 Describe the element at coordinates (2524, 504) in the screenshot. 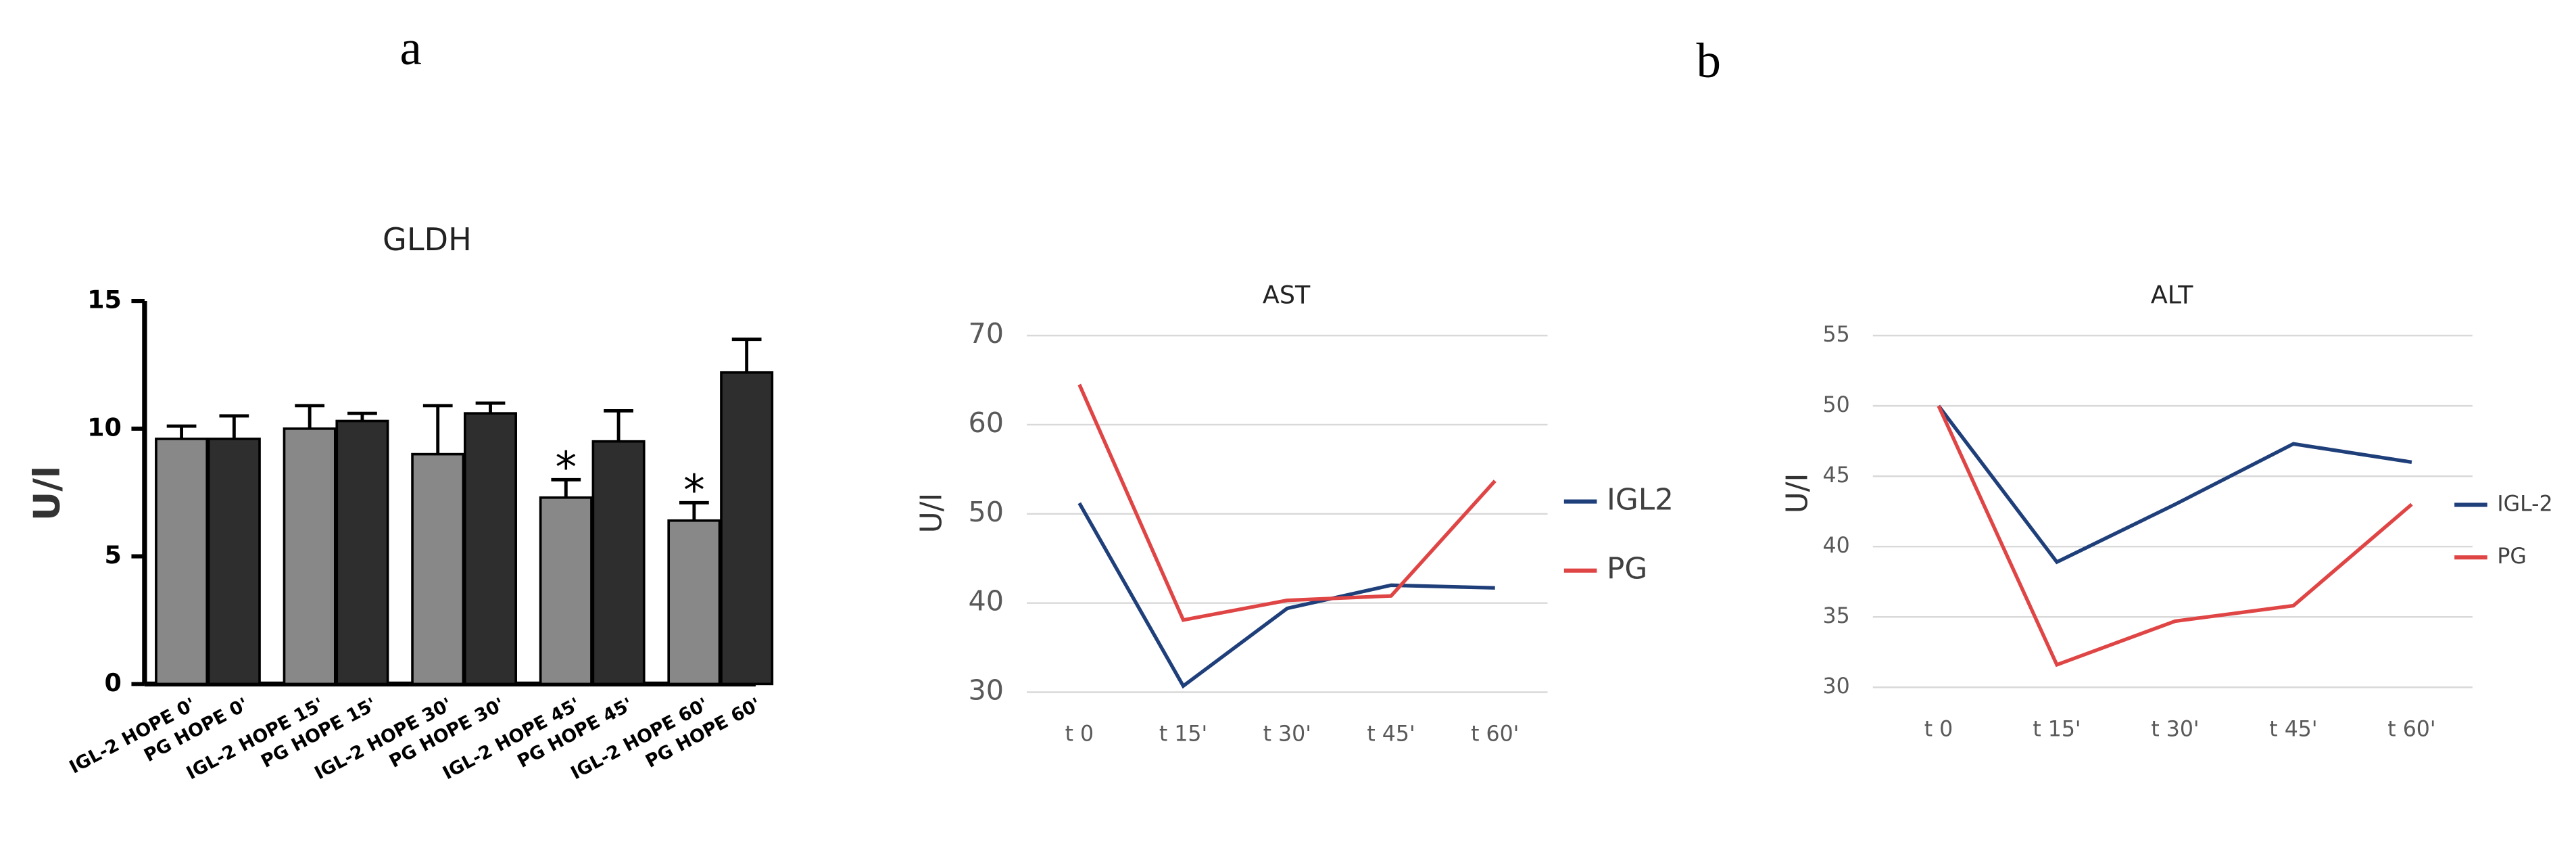

I see `legend-label: IGL-2` at that location.